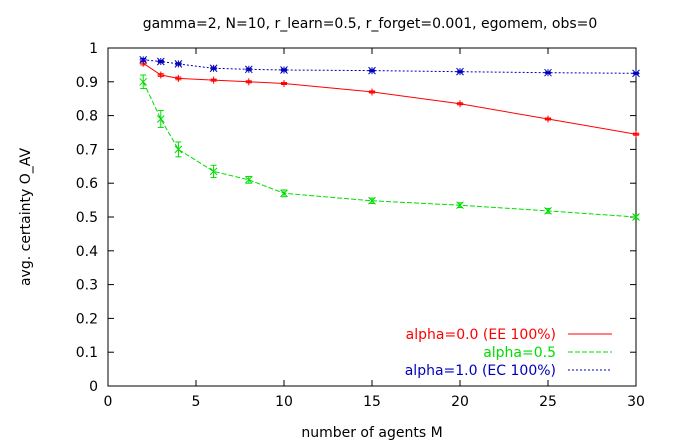  What do you see at coordinates (87, 353) in the screenshot?
I see `y-tick-label: 0.1` at bounding box center [87, 353].